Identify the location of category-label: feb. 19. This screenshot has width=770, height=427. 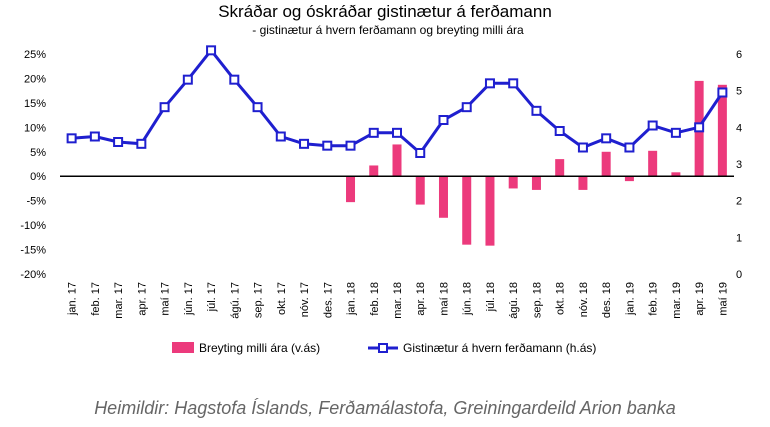
(654, 299).